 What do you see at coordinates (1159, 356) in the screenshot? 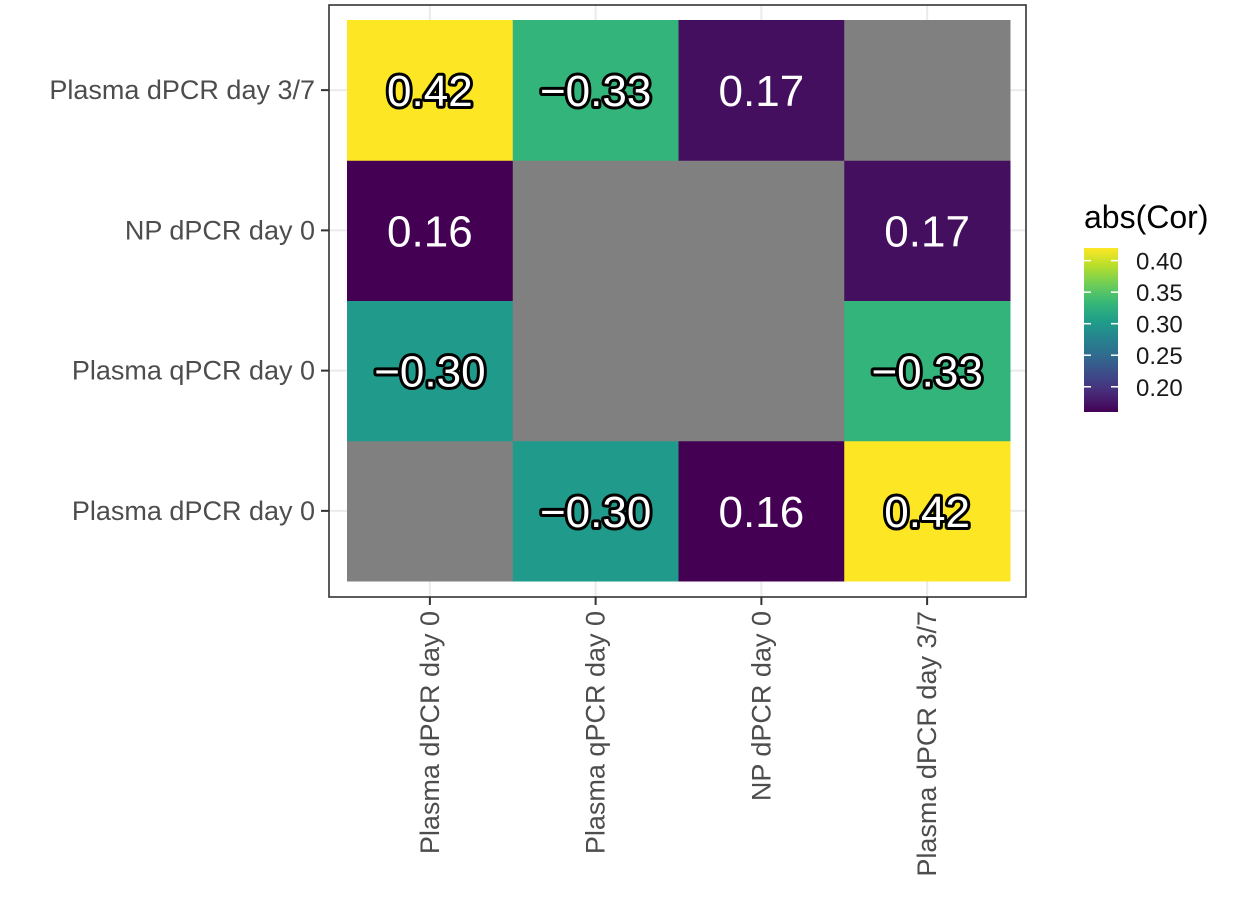
I see `legend-tick-label: 0.25` at bounding box center [1159, 356].